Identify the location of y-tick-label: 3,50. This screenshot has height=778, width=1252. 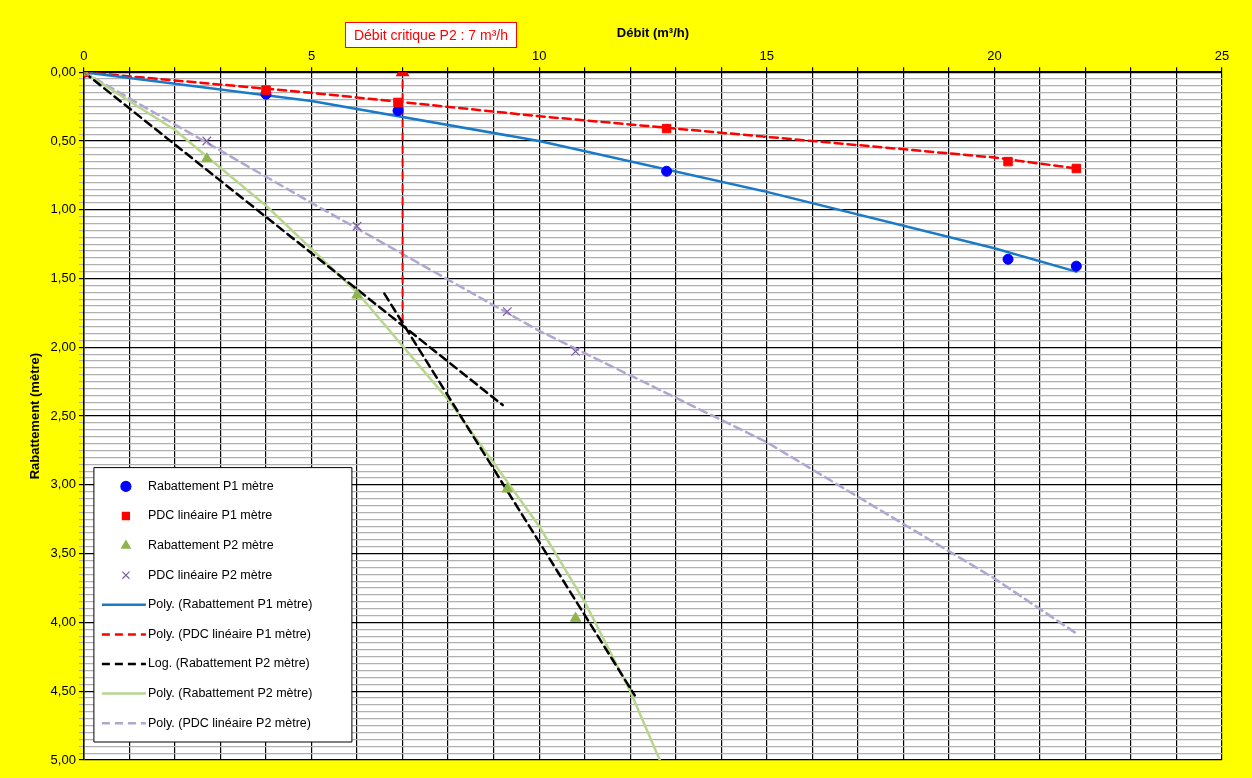
(63, 553).